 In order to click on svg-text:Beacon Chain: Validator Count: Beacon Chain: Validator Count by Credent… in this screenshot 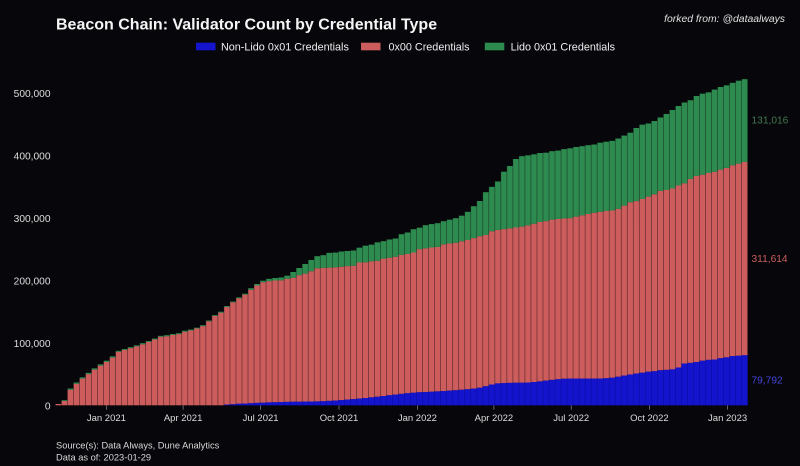, I will do `click(246, 25)`.